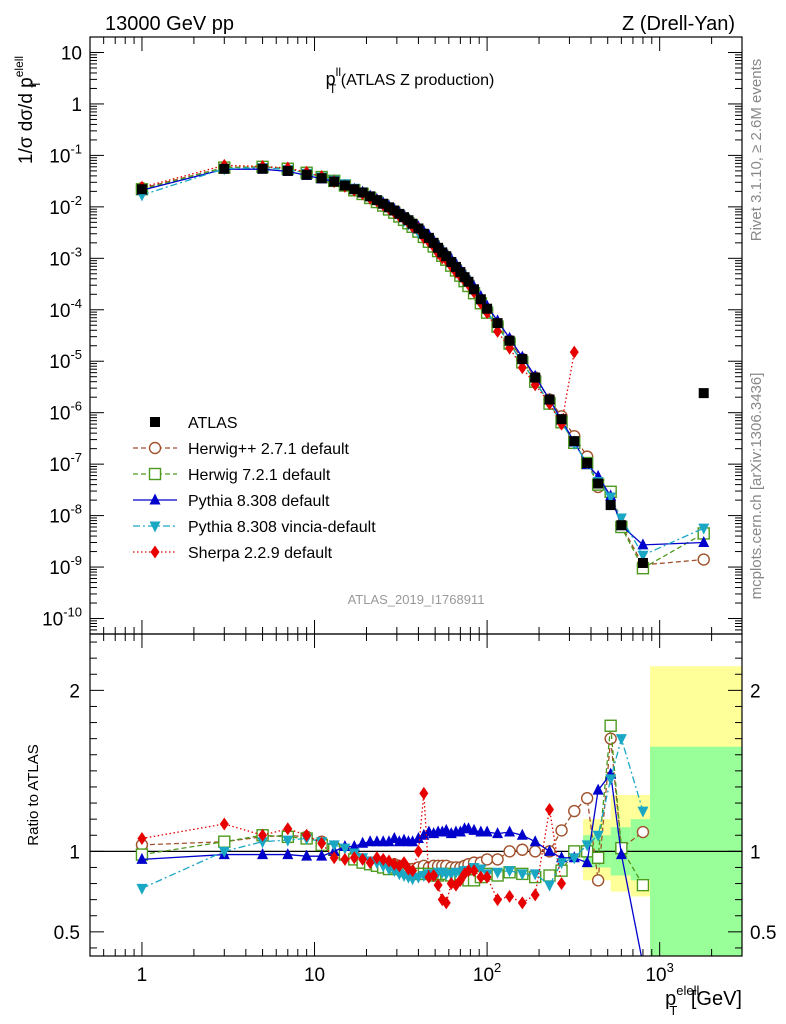  Describe the element at coordinates (333, 89) in the screenshot. I see `title-sub: T` at that location.